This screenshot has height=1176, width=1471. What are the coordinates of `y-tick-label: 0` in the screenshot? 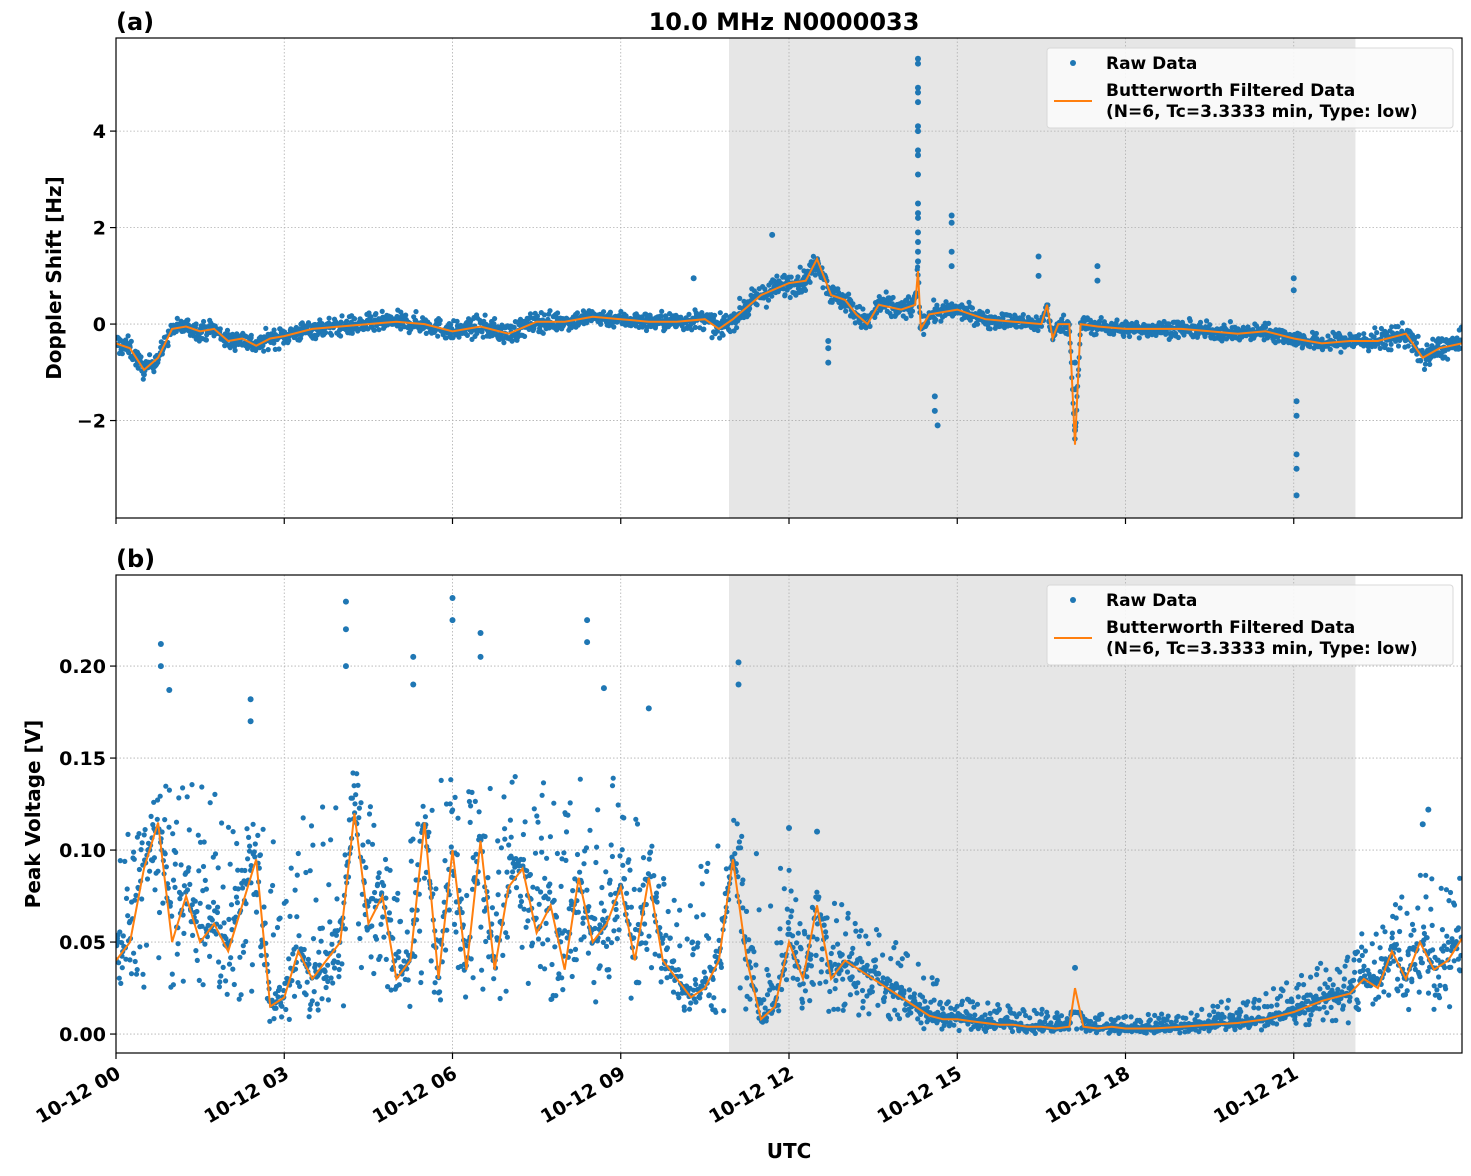 It's located at (99, 325).